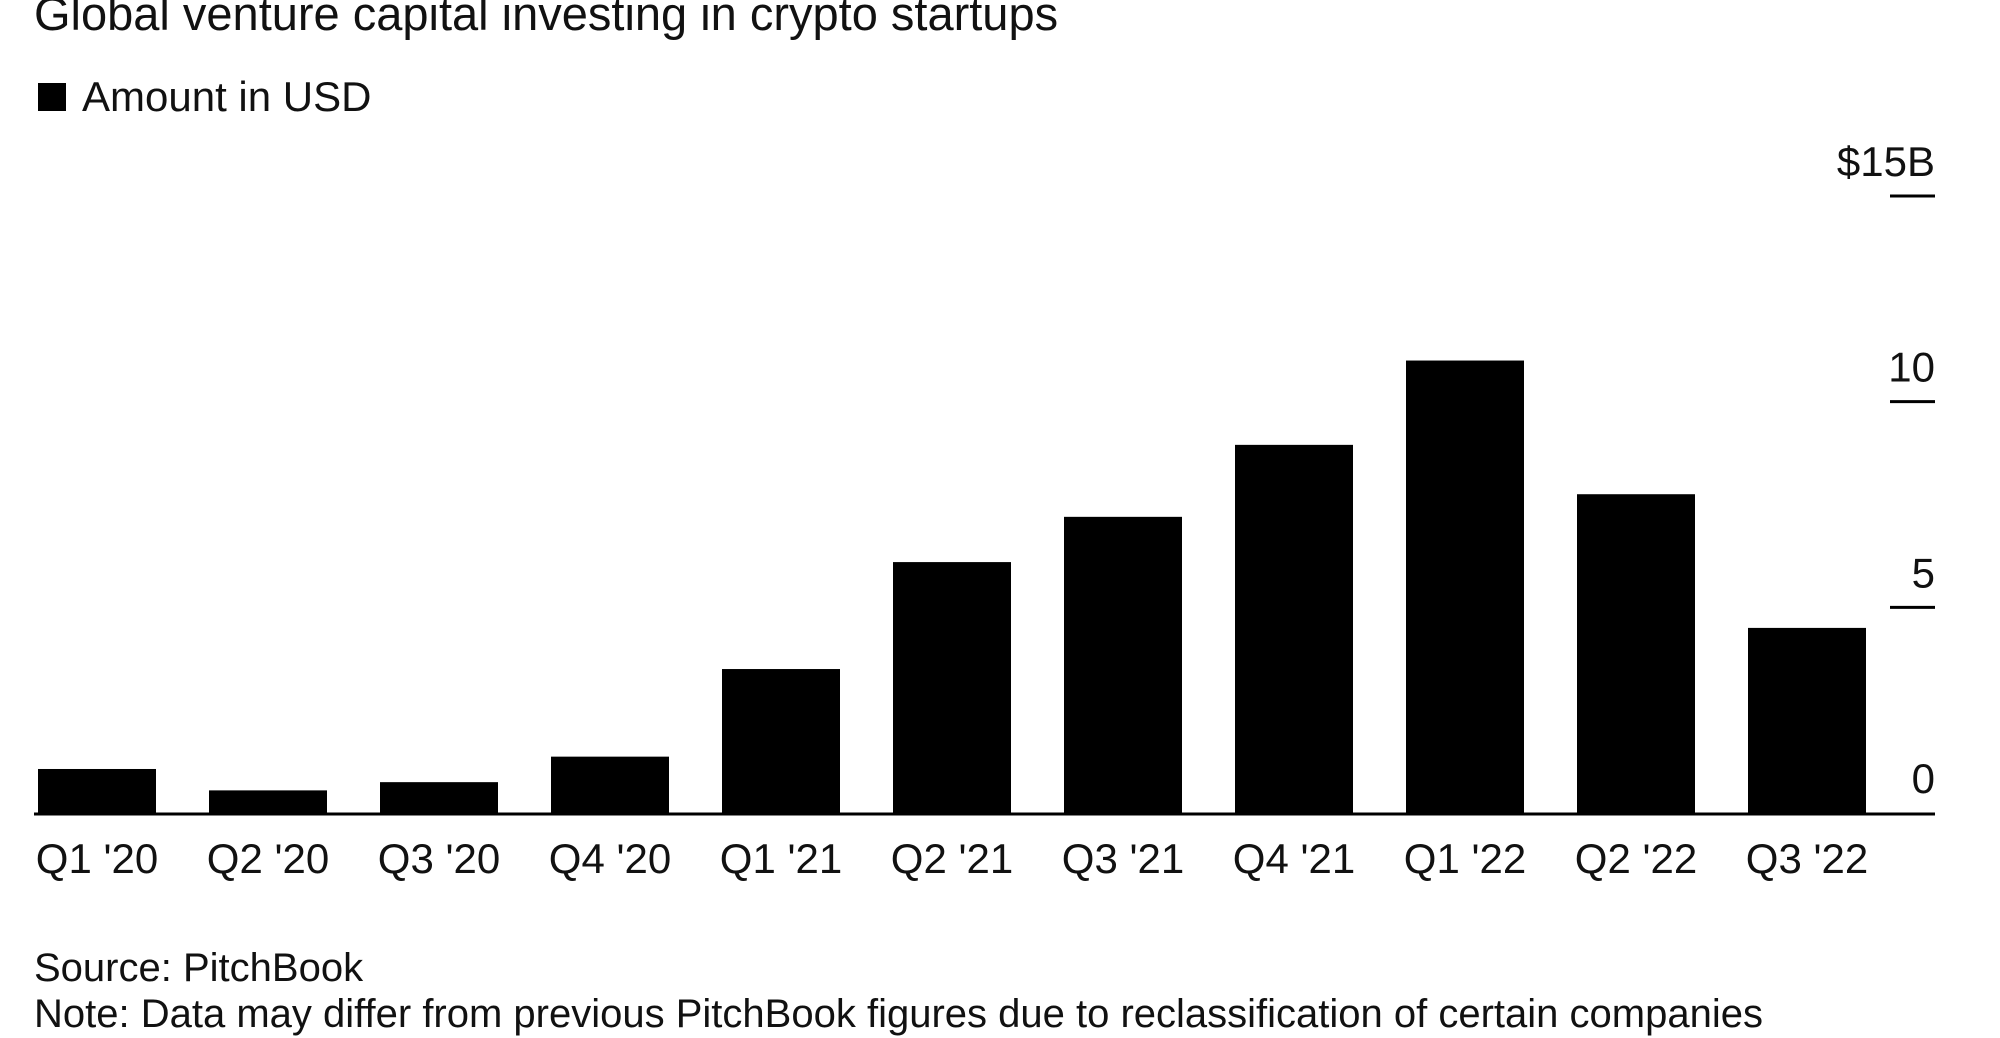 The image size is (2000, 1038). I want to click on y-tick-label: $15B, so click(1886, 161).